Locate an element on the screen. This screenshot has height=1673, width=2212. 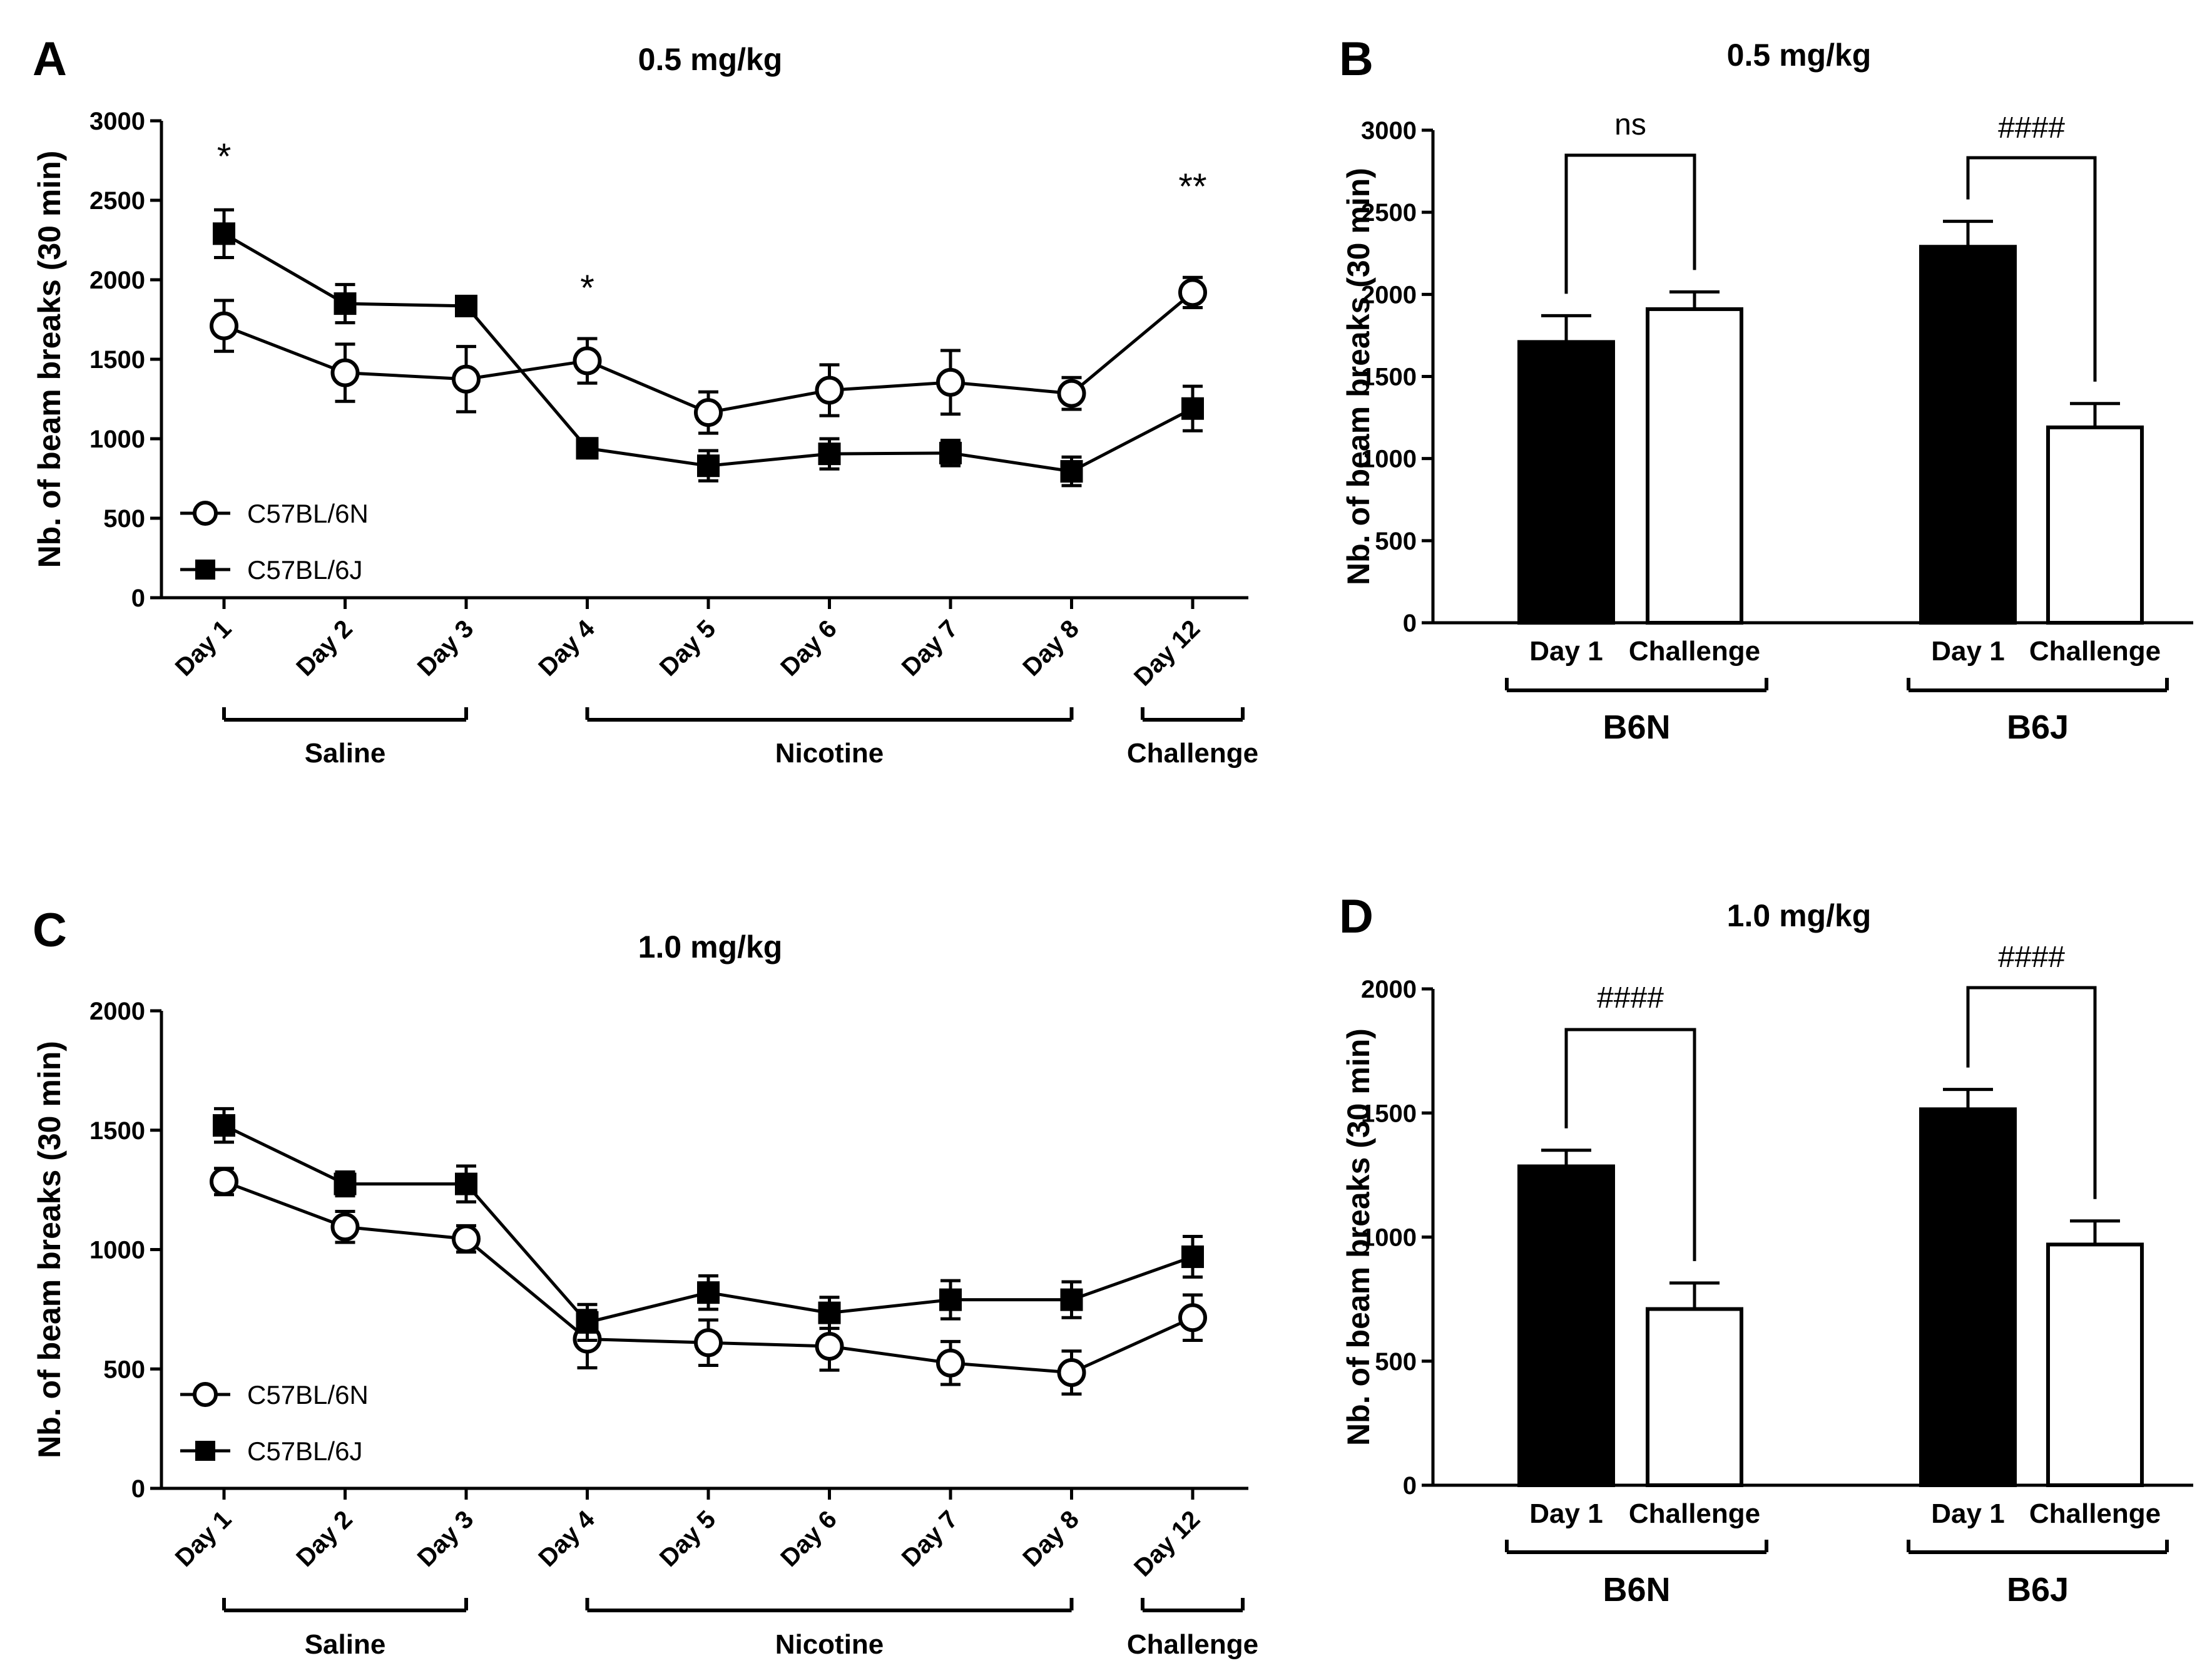
group-label: B6N is located at coordinates (1636, 1590).